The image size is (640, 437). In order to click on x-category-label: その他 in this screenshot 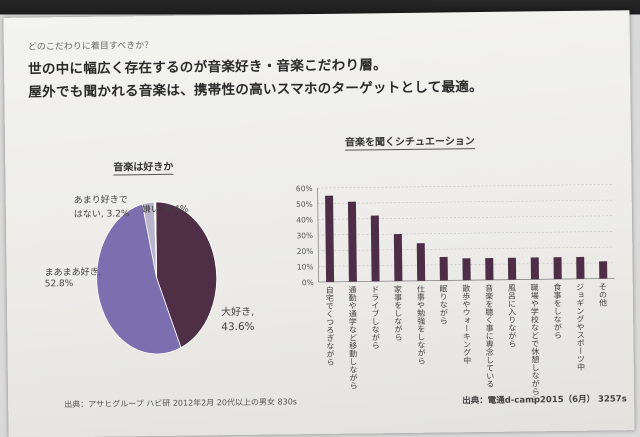, I will do `click(603, 294)`.